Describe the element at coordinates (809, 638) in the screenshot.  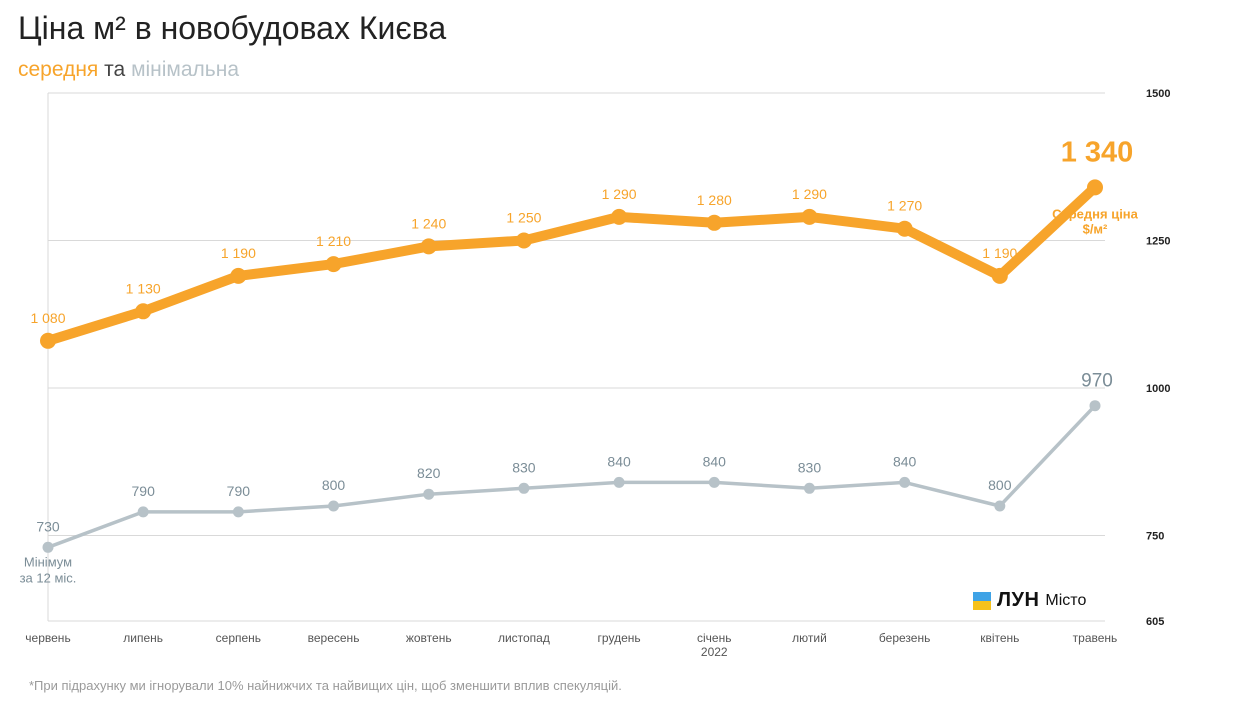
I see `x-tick-label: лютий` at that location.